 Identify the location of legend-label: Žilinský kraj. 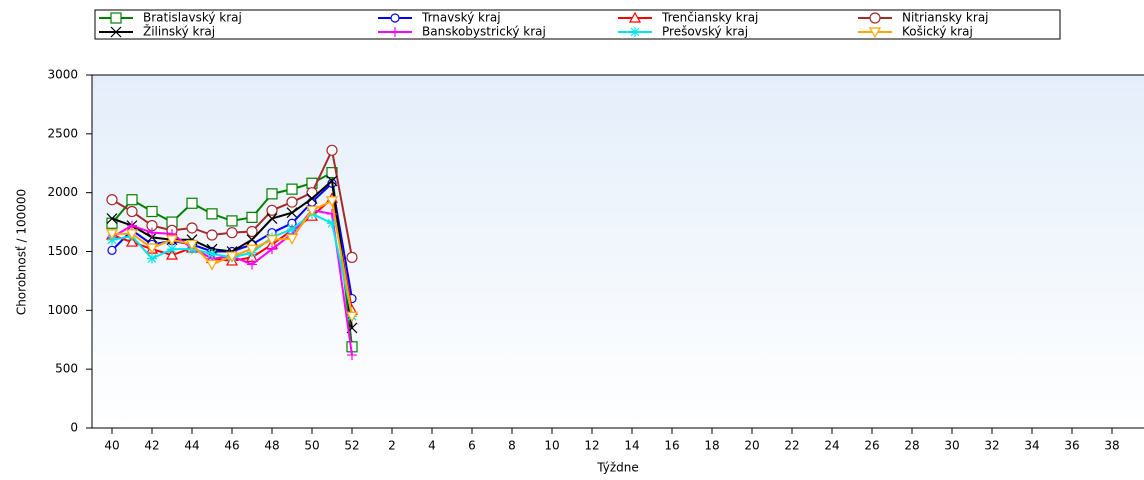
(179, 31).